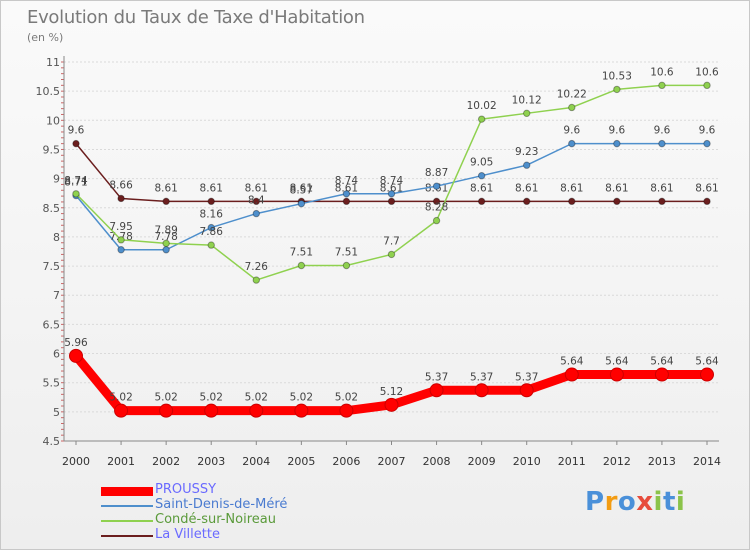  I want to click on x-tick-label: 2013, so click(662, 461).